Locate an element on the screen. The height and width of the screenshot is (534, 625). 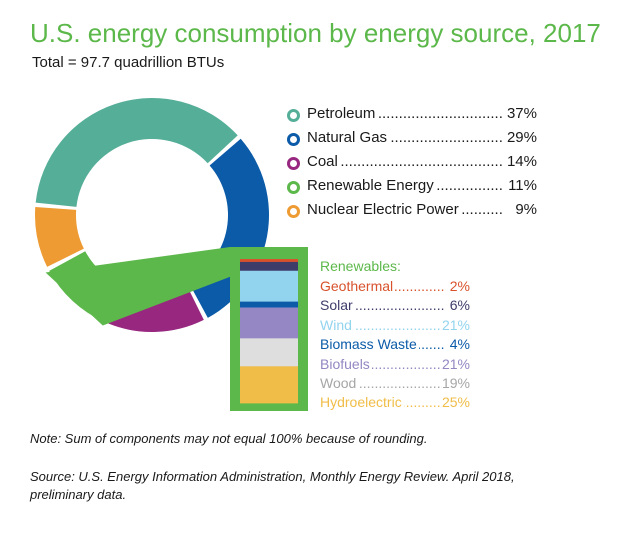
renewables-stacked-bar is located at coordinates (269, 331).